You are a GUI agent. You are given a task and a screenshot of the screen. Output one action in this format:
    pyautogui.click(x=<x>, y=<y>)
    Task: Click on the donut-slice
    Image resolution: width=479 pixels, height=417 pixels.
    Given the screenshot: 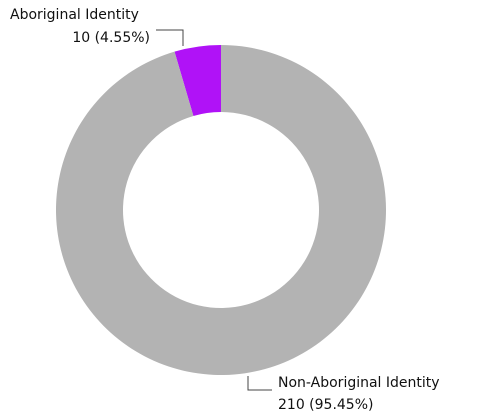 What is the action you would take?
    pyautogui.click(x=197, y=80)
    